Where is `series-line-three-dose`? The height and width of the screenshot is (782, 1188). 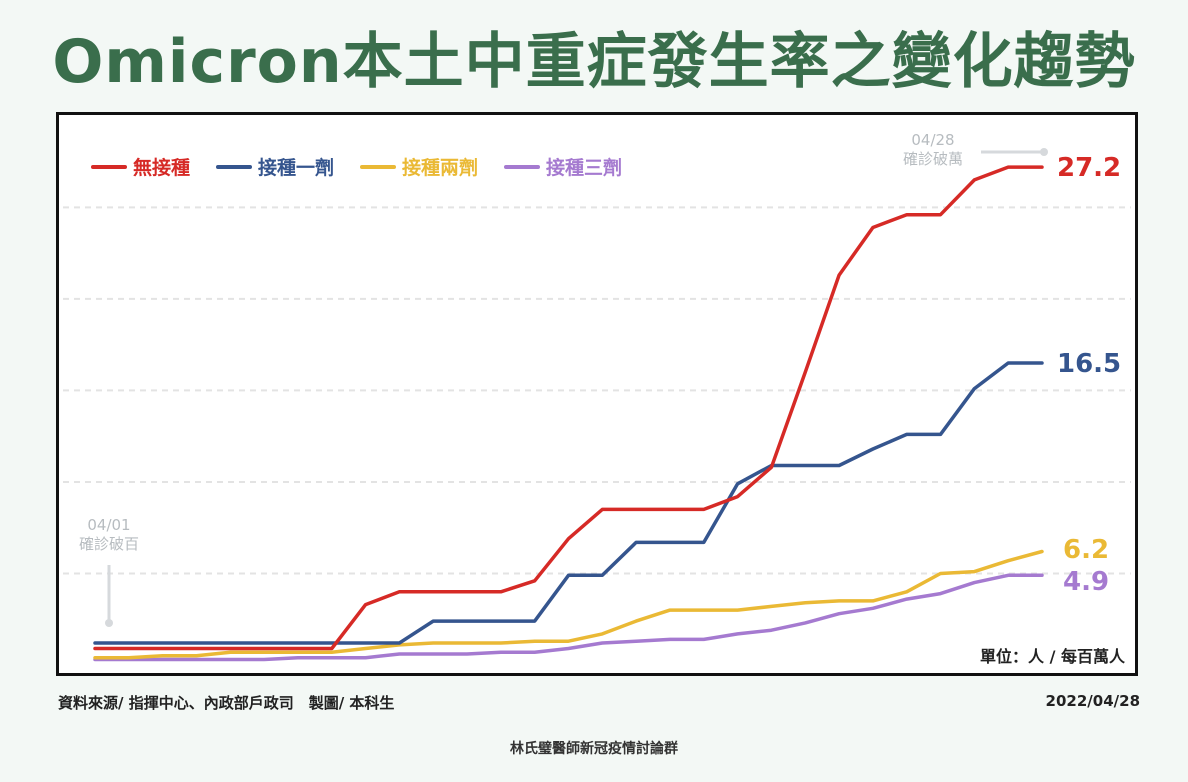
series-line-three-dose is located at coordinates (568, 617).